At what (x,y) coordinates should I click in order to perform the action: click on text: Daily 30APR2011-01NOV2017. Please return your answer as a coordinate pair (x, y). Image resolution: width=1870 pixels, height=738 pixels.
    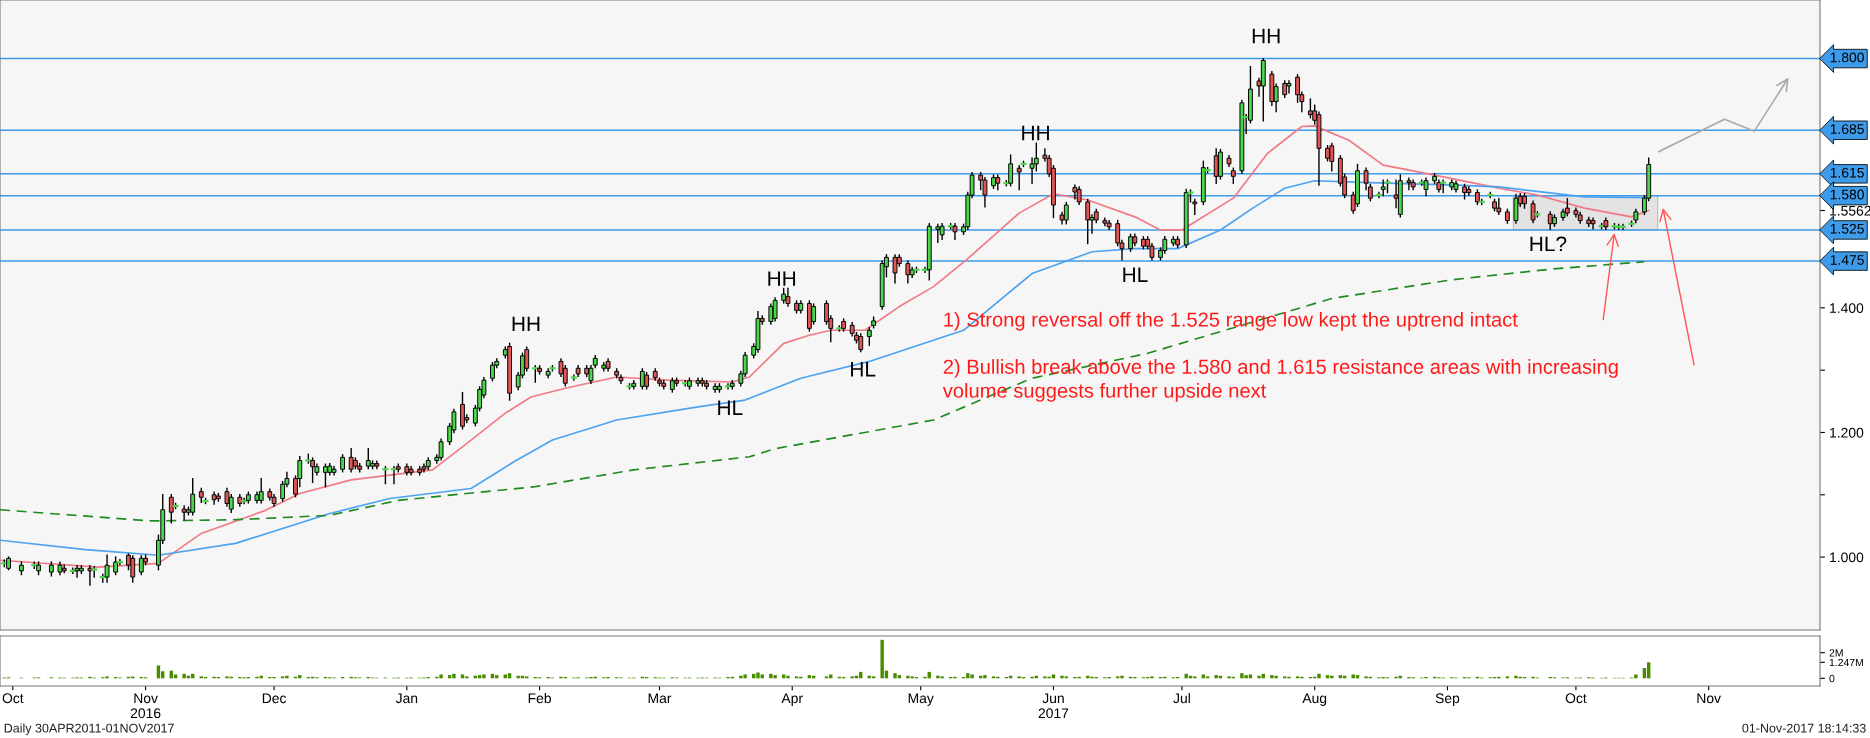
    Looking at the image, I should click on (89, 729).